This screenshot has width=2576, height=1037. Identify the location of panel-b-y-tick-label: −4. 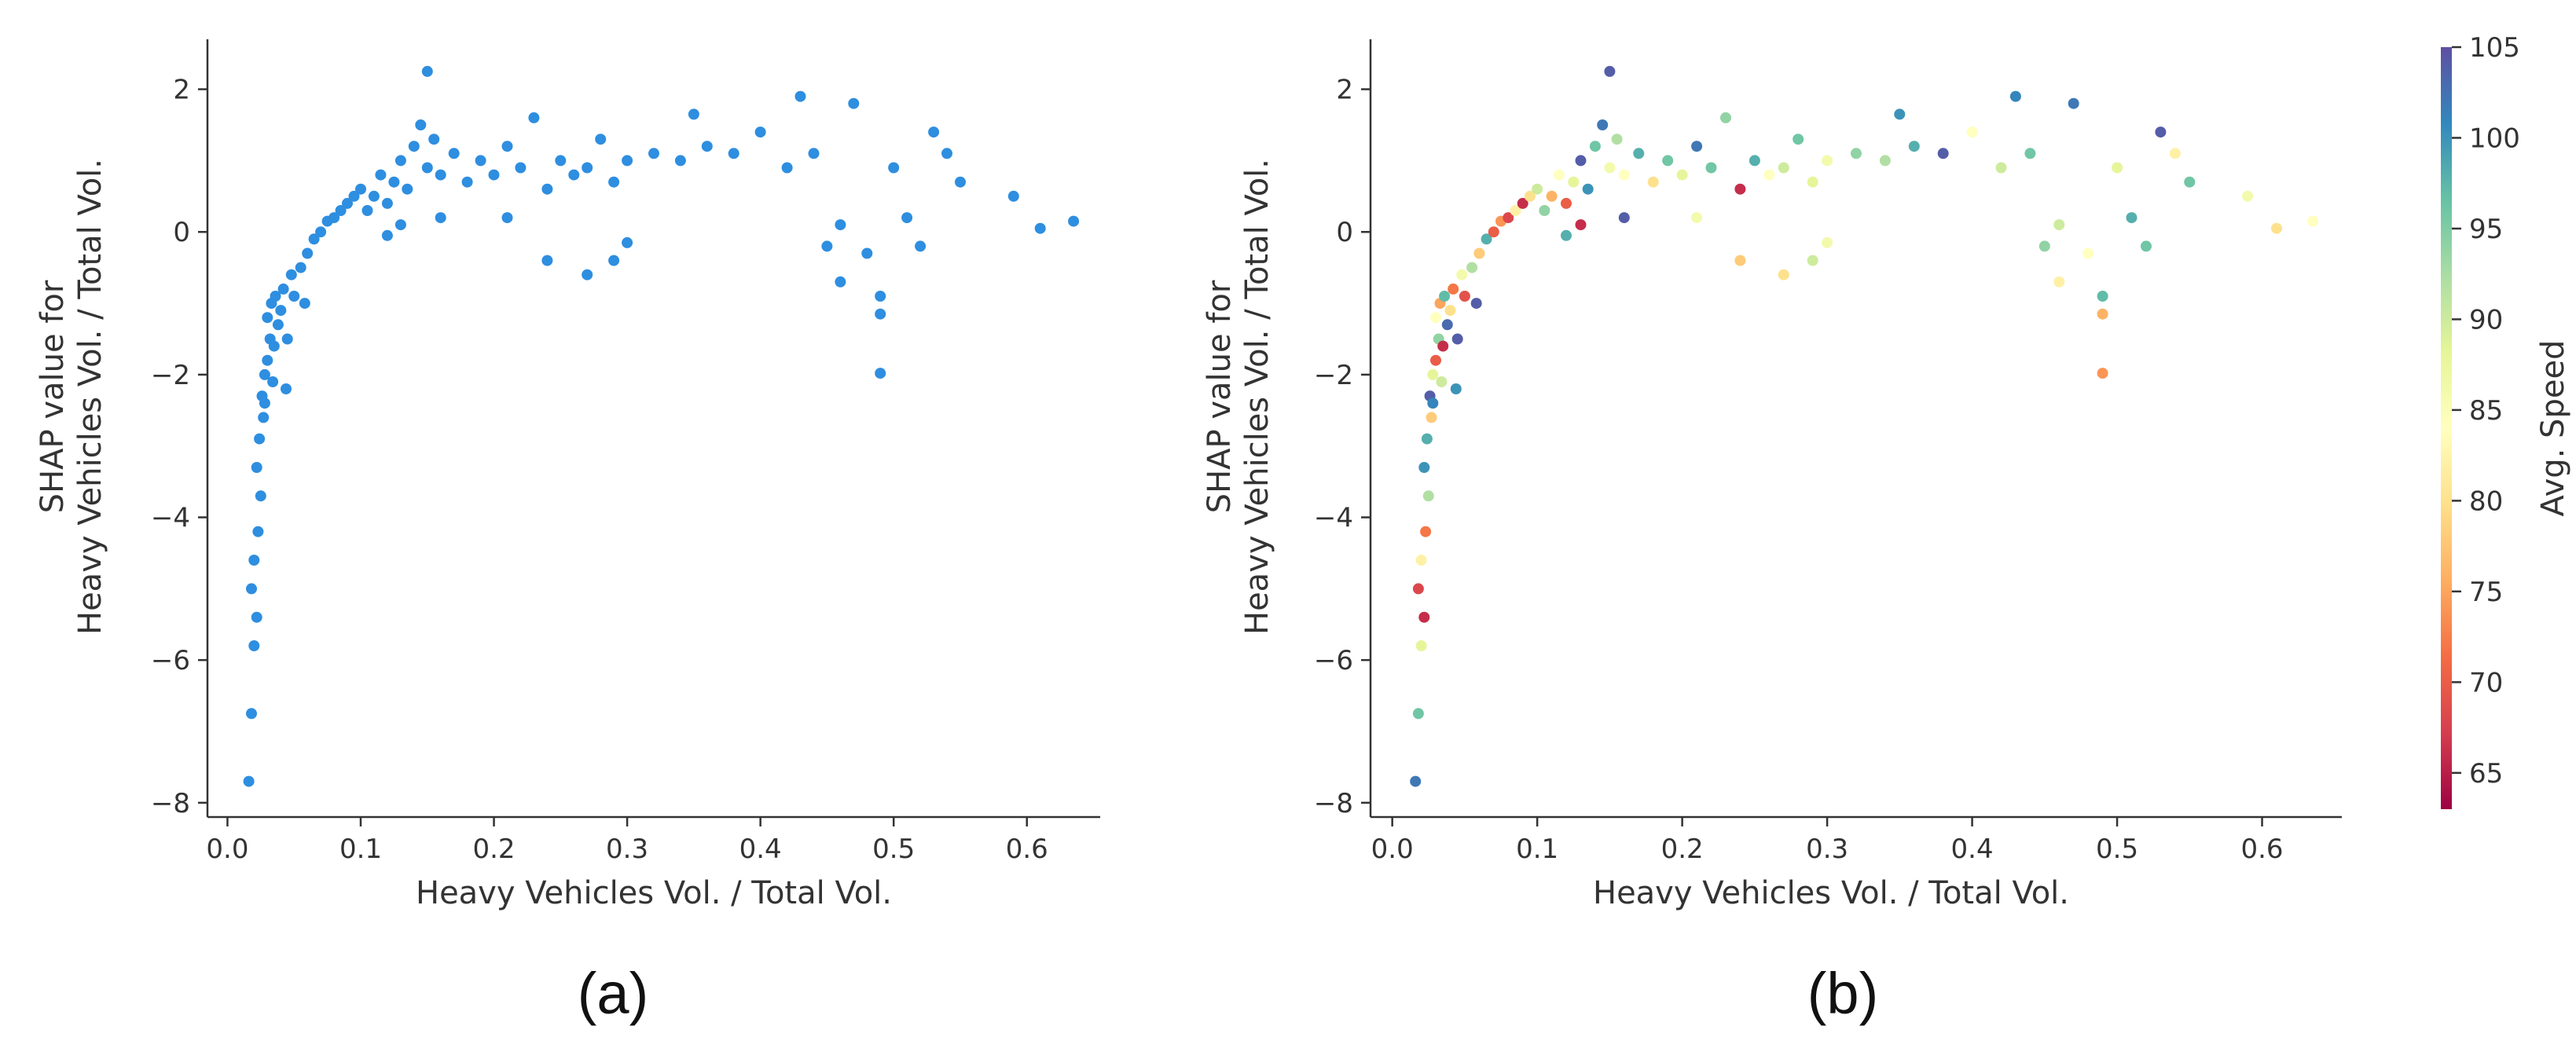
(1333, 518).